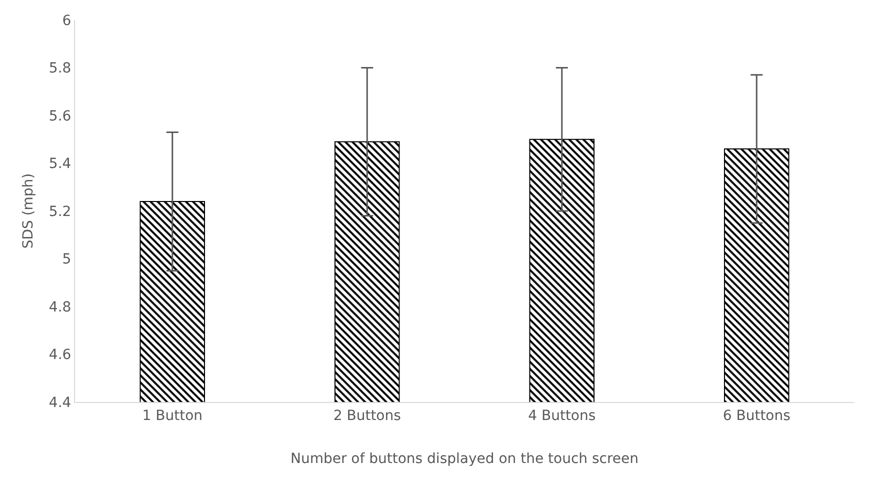 The width and height of the screenshot is (884, 497). What do you see at coordinates (172, 416) in the screenshot?
I see `x-tick-label: 1 Button` at bounding box center [172, 416].